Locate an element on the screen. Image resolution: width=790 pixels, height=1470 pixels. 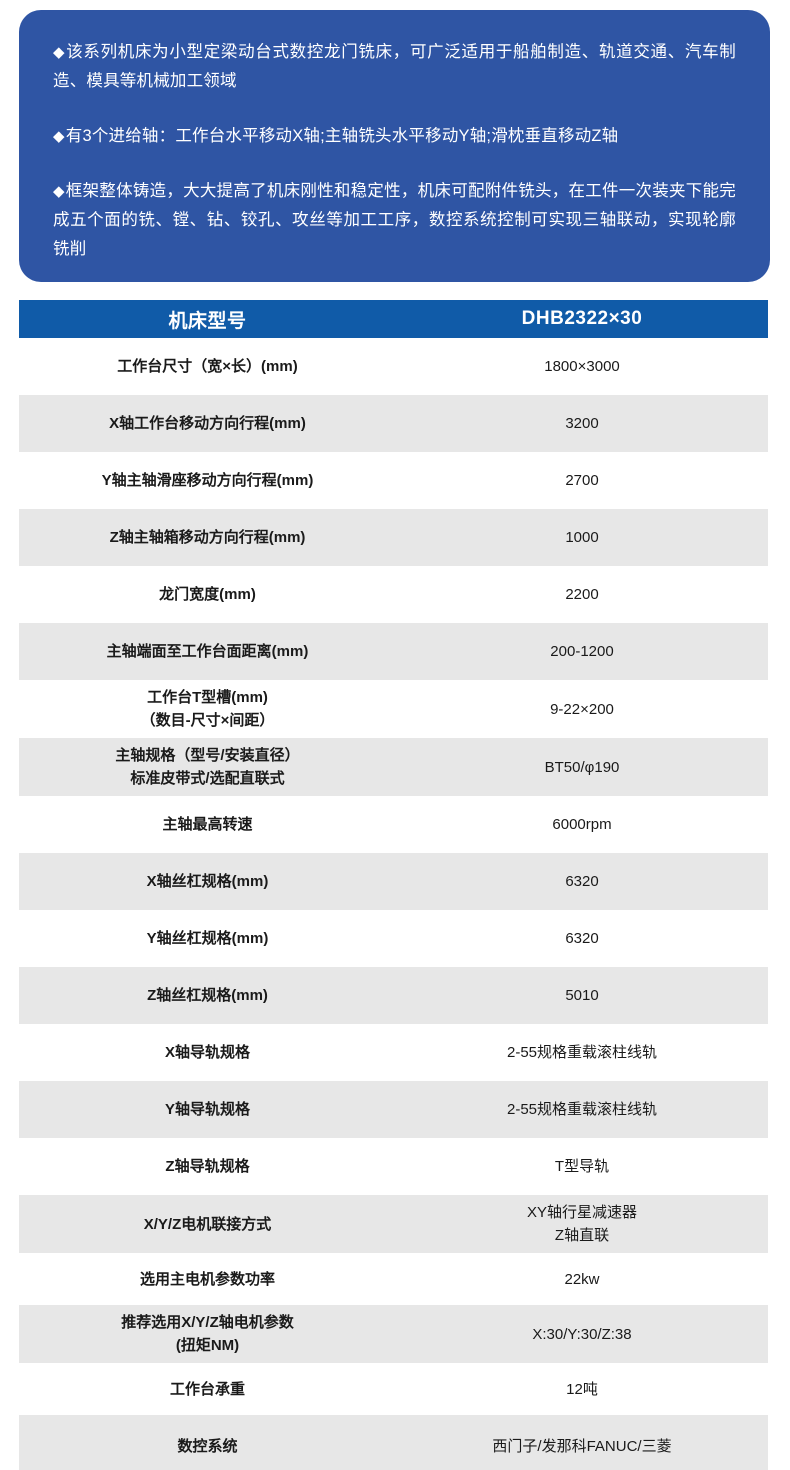
spec-table-row: 主轴规格（型号/安装直径） 标准皮带式/选配直联式 BT50/φ190 is located at coordinates (393, 767).